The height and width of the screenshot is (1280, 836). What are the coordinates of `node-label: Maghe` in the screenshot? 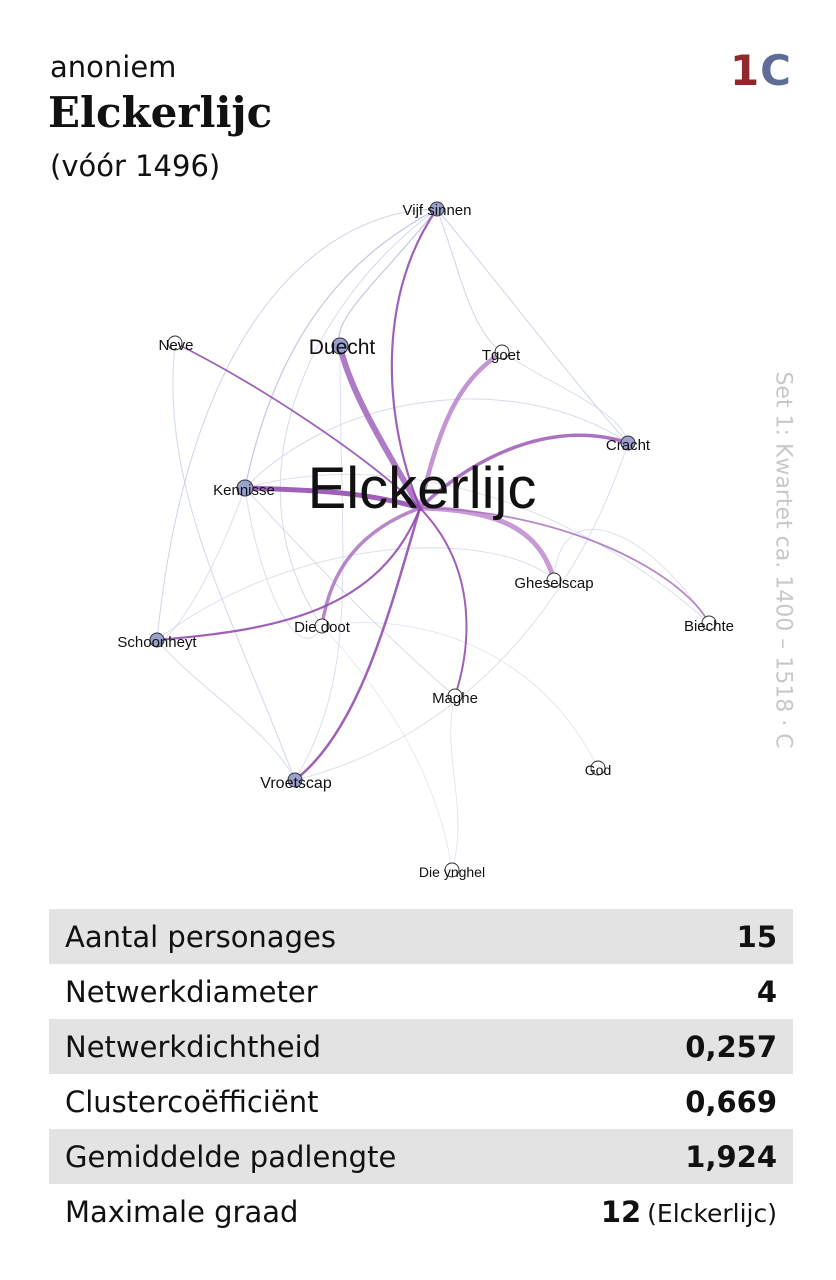 It's located at (455, 698).